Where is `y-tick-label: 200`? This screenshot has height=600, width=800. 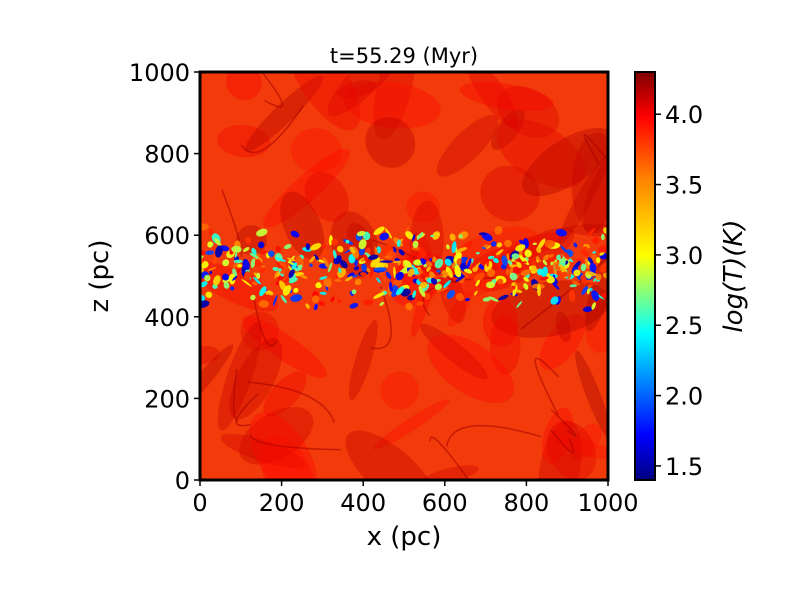 y-tick-label: 200 is located at coordinates (167, 399).